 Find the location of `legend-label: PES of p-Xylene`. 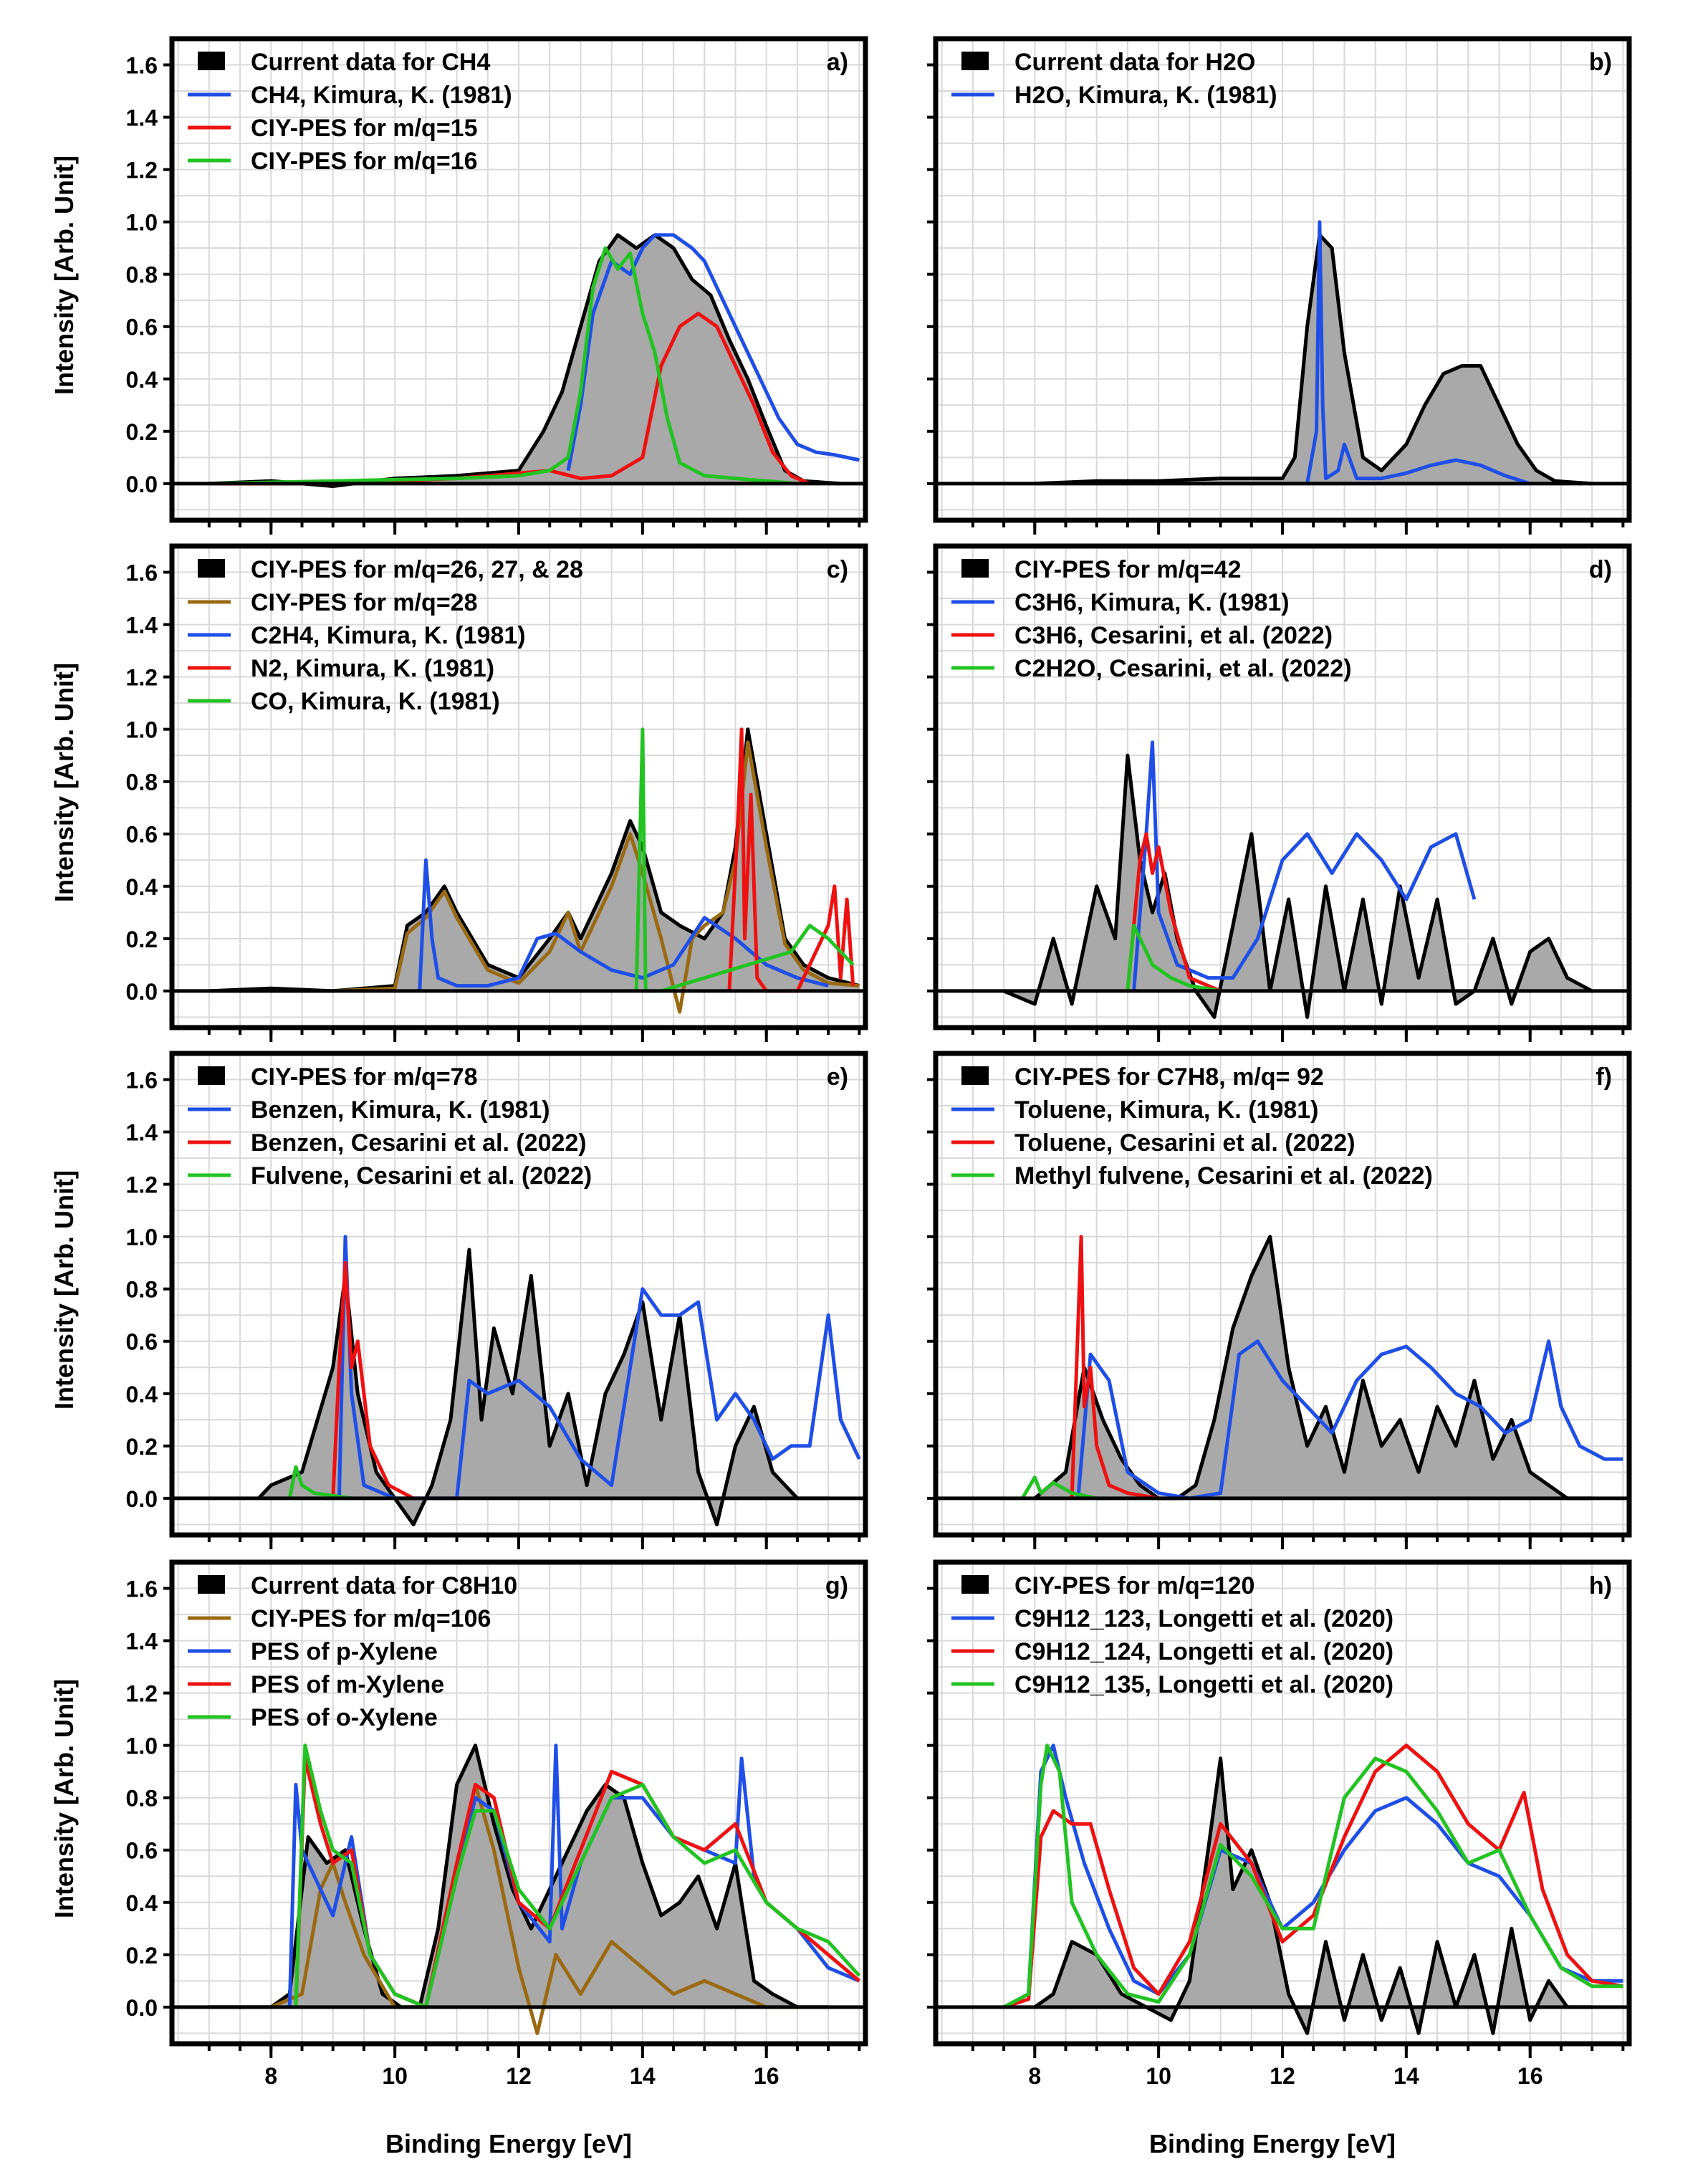

legend-label: PES of p-Xylene is located at coordinates (344, 1651).